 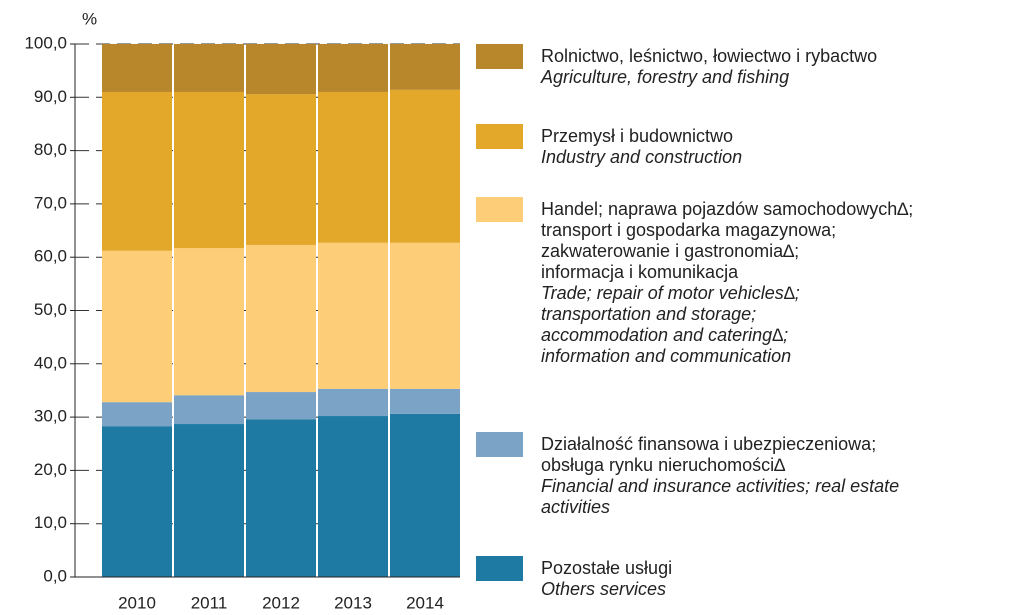 I want to click on x-tick-label: 2014, so click(x=425, y=602).